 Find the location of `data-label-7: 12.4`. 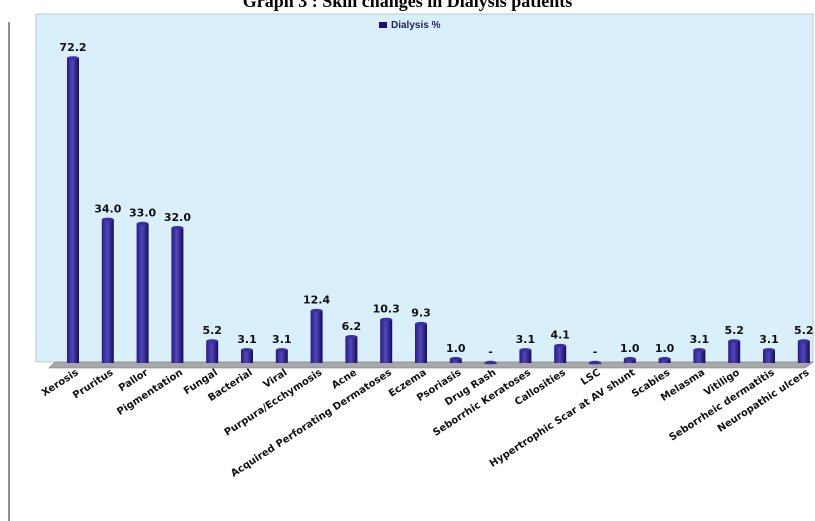

data-label-7: 12.4 is located at coordinates (316, 300).